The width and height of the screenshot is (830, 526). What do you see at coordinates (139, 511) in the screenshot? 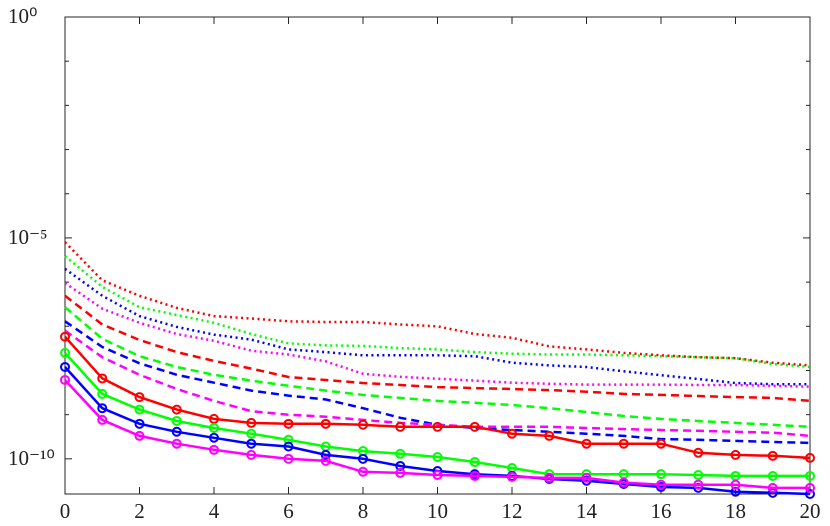
I see `x-tick-label: 2` at bounding box center [139, 511].